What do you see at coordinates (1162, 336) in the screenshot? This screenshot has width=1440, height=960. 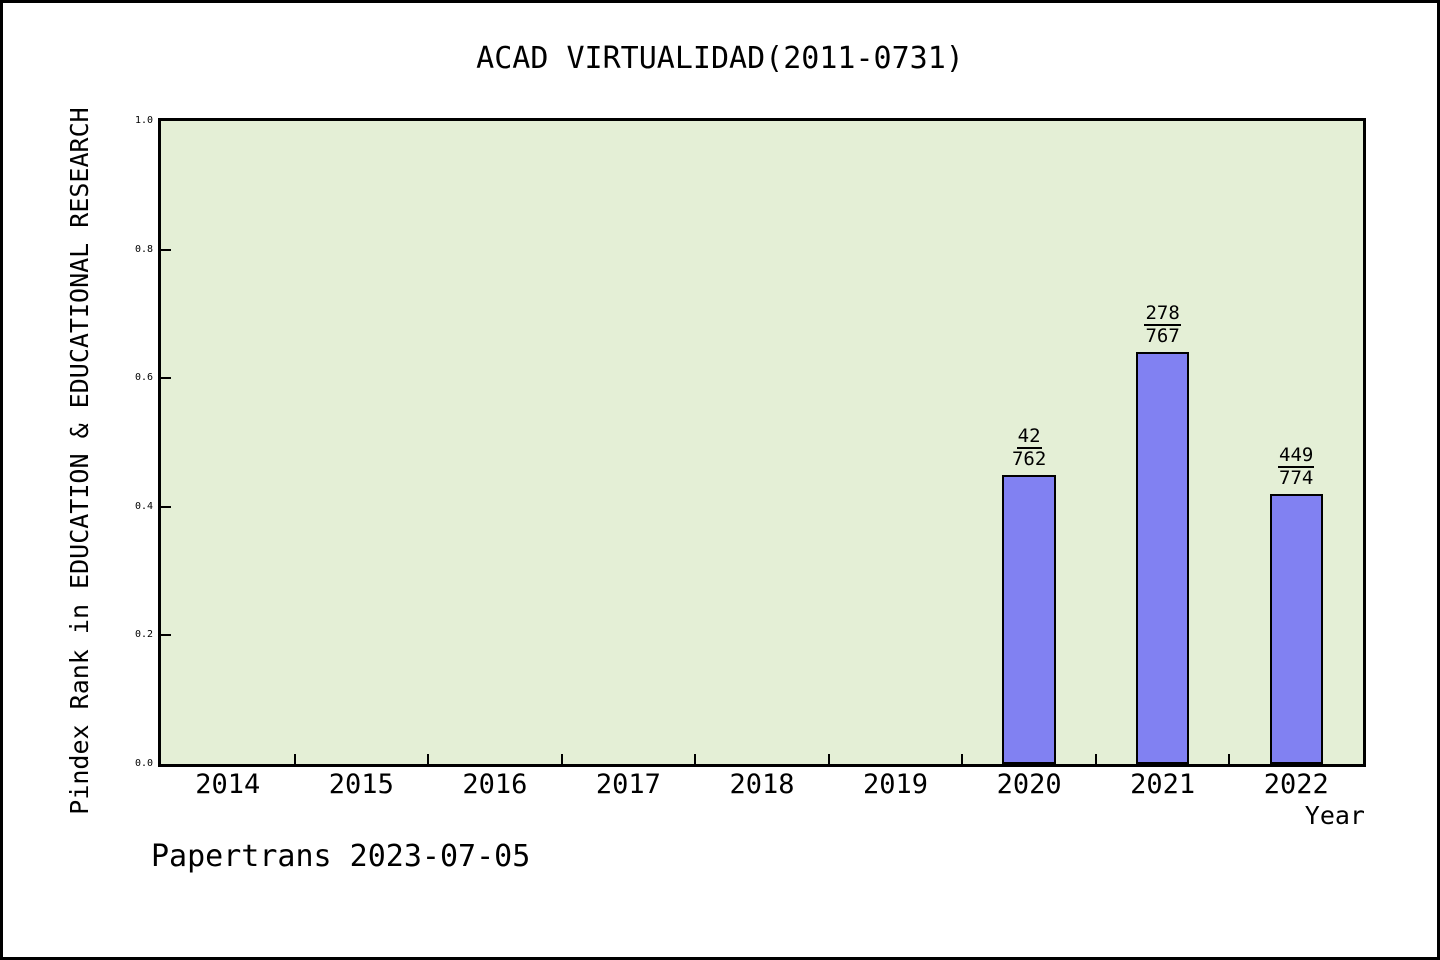 I see `bar-total-value: 767` at bounding box center [1162, 336].